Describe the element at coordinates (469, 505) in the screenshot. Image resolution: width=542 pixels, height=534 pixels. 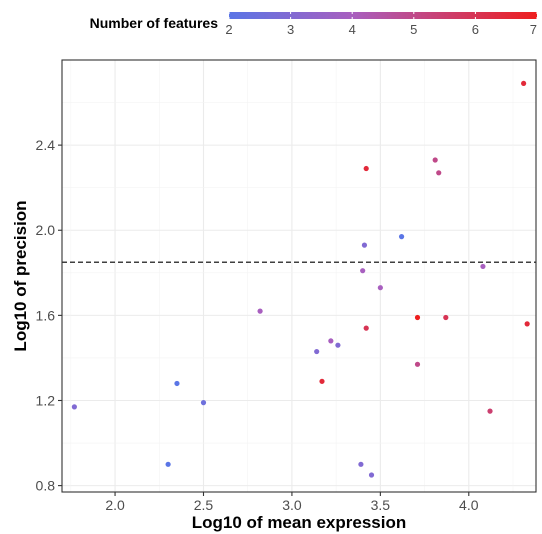
I see `x-tick-label: 4.0` at that location.